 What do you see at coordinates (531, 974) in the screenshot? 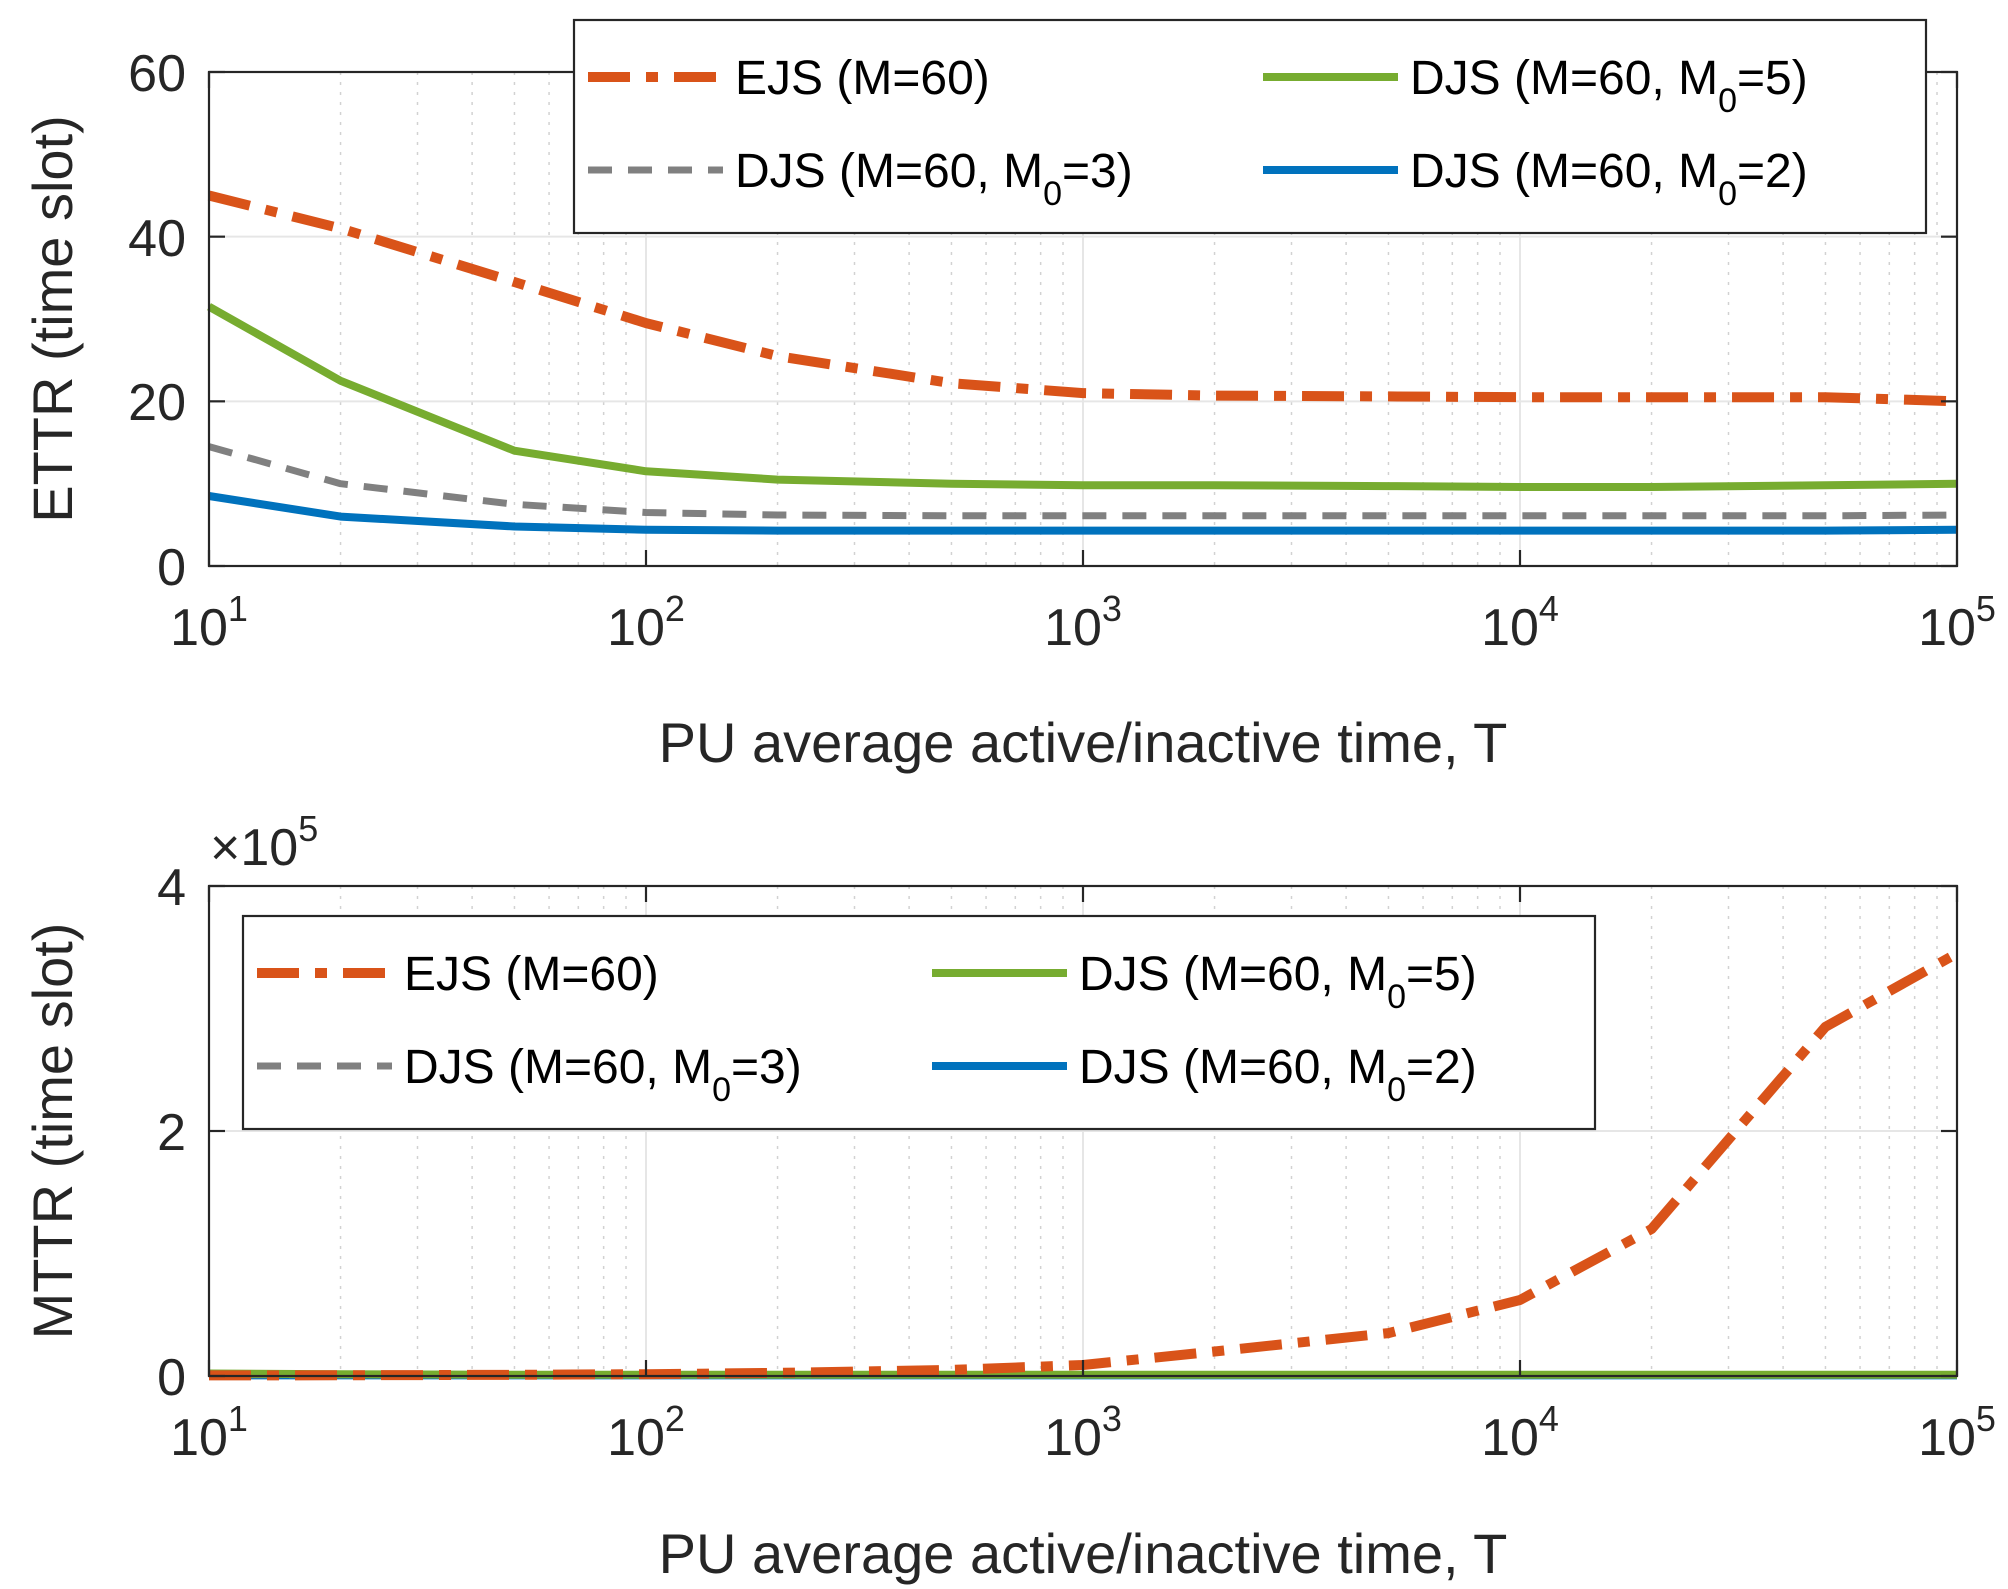
I see `chart-mttr-legend-label-ejs: EJS (M=60)` at bounding box center [531, 974].